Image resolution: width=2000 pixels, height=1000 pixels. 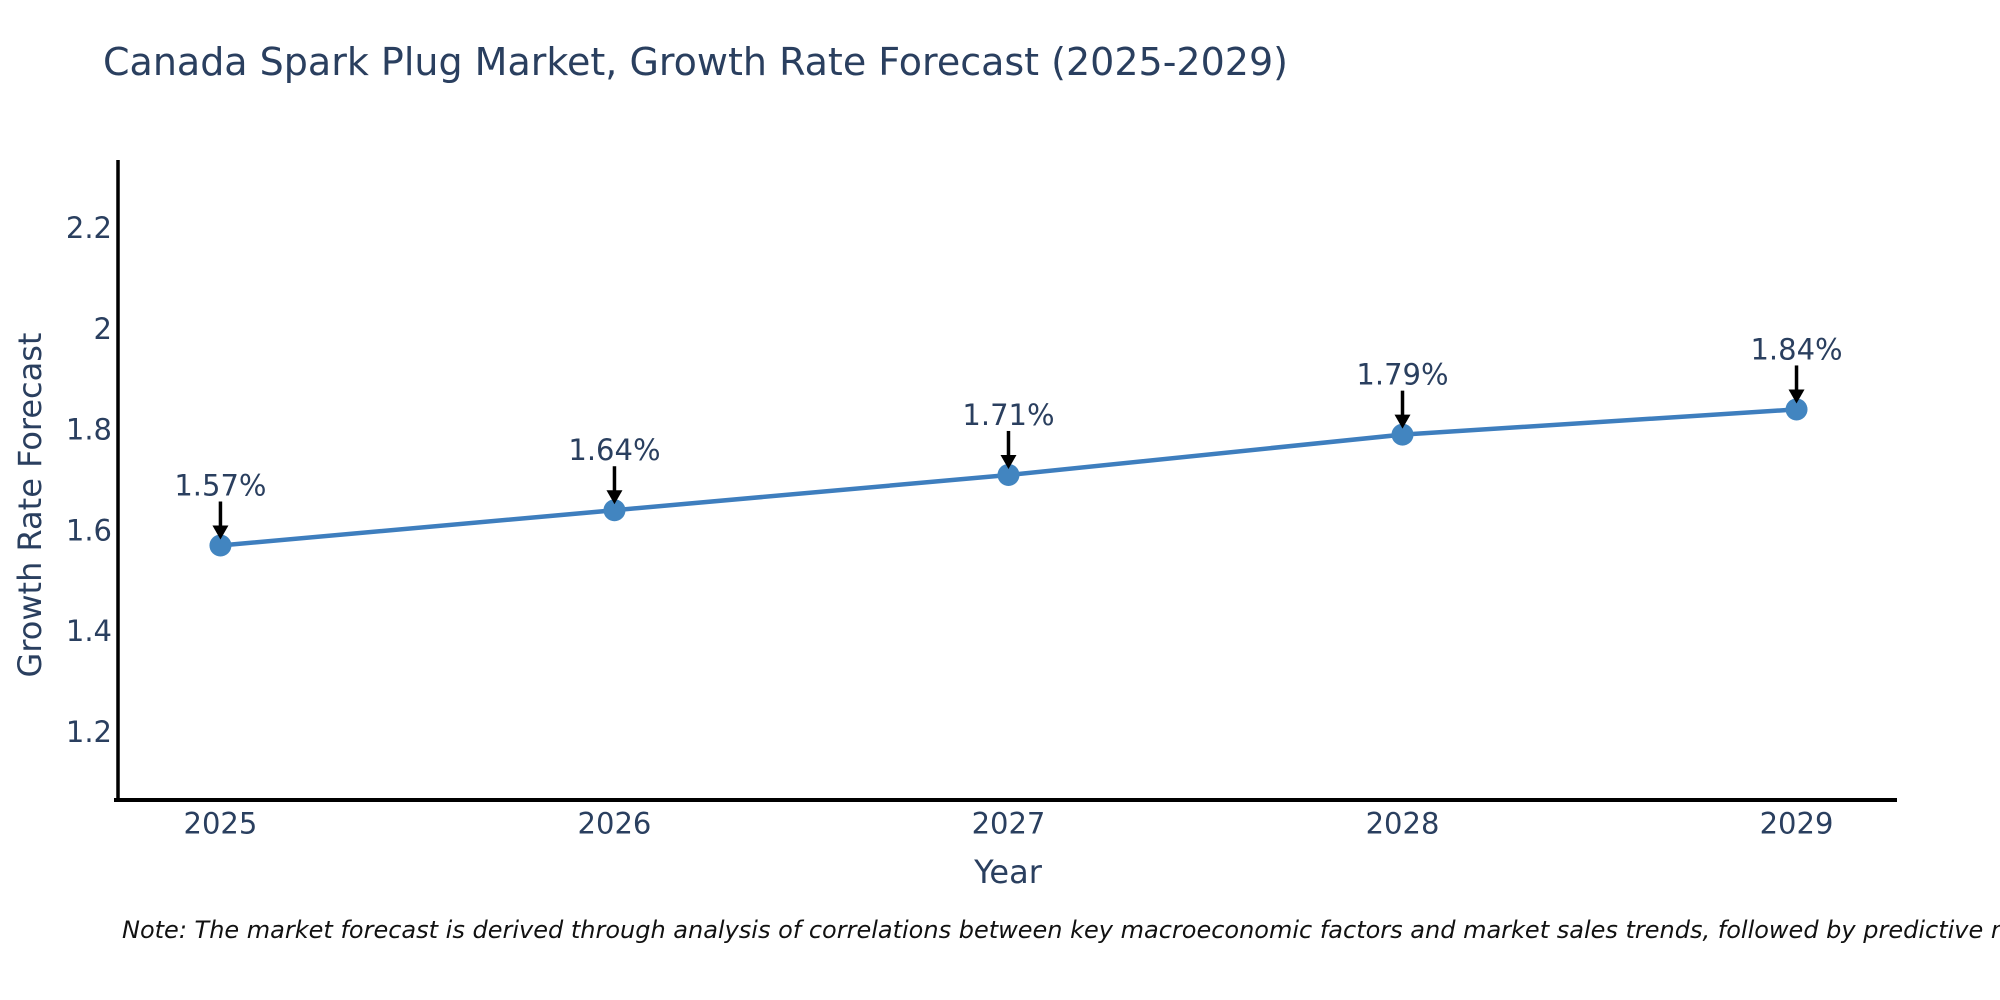 What do you see at coordinates (1008, 872) in the screenshot?
I see `x-axis-title: Year` at bounding box center [1008, 872].